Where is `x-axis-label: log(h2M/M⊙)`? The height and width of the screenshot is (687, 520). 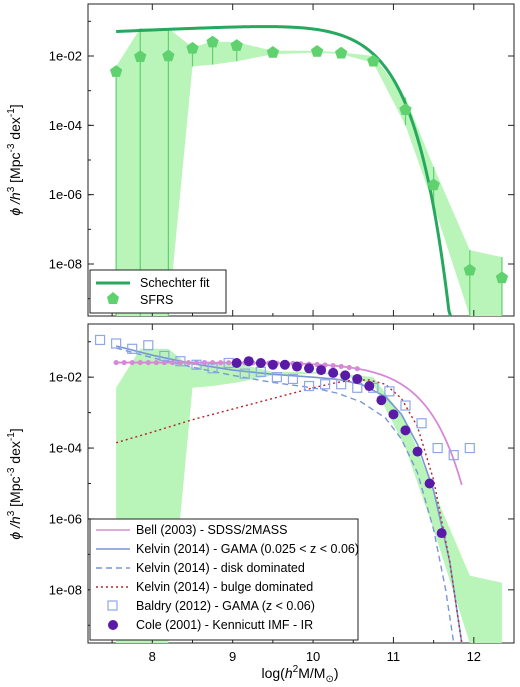
x-axis-label: log(h2M/M⊙) is located at coordinates (300, 674).